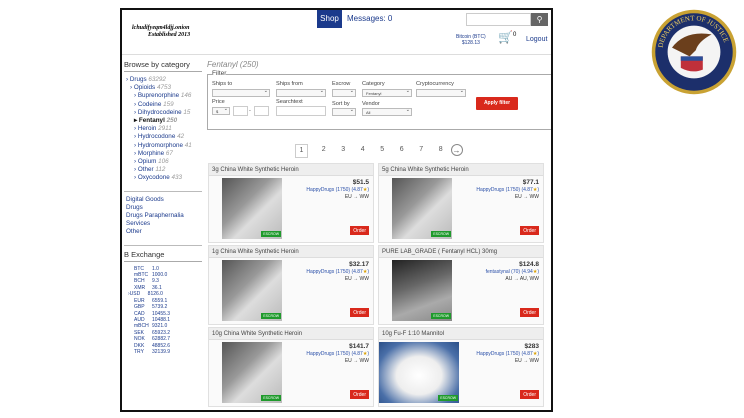  What do you see at coordinates (291, 170) in the screenshot?
I see `product-title: 3g China White Synthetic Heroin` at bounding box center [291, 170].